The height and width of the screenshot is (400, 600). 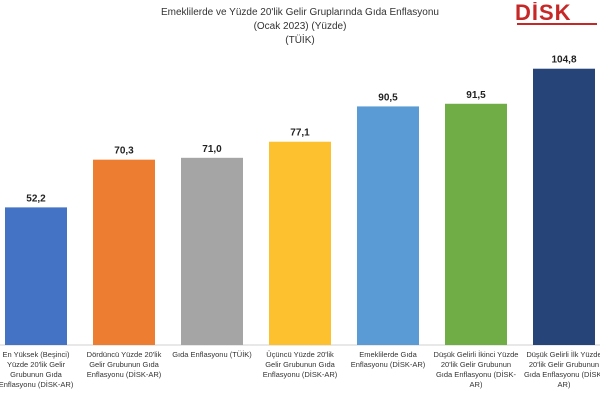 What do you see at coordinates (124, 354) in the screenshot?
I see `category-label-1-line-0: Dördüncü Yüzde 20'lik` at bounding box center [124, 354].